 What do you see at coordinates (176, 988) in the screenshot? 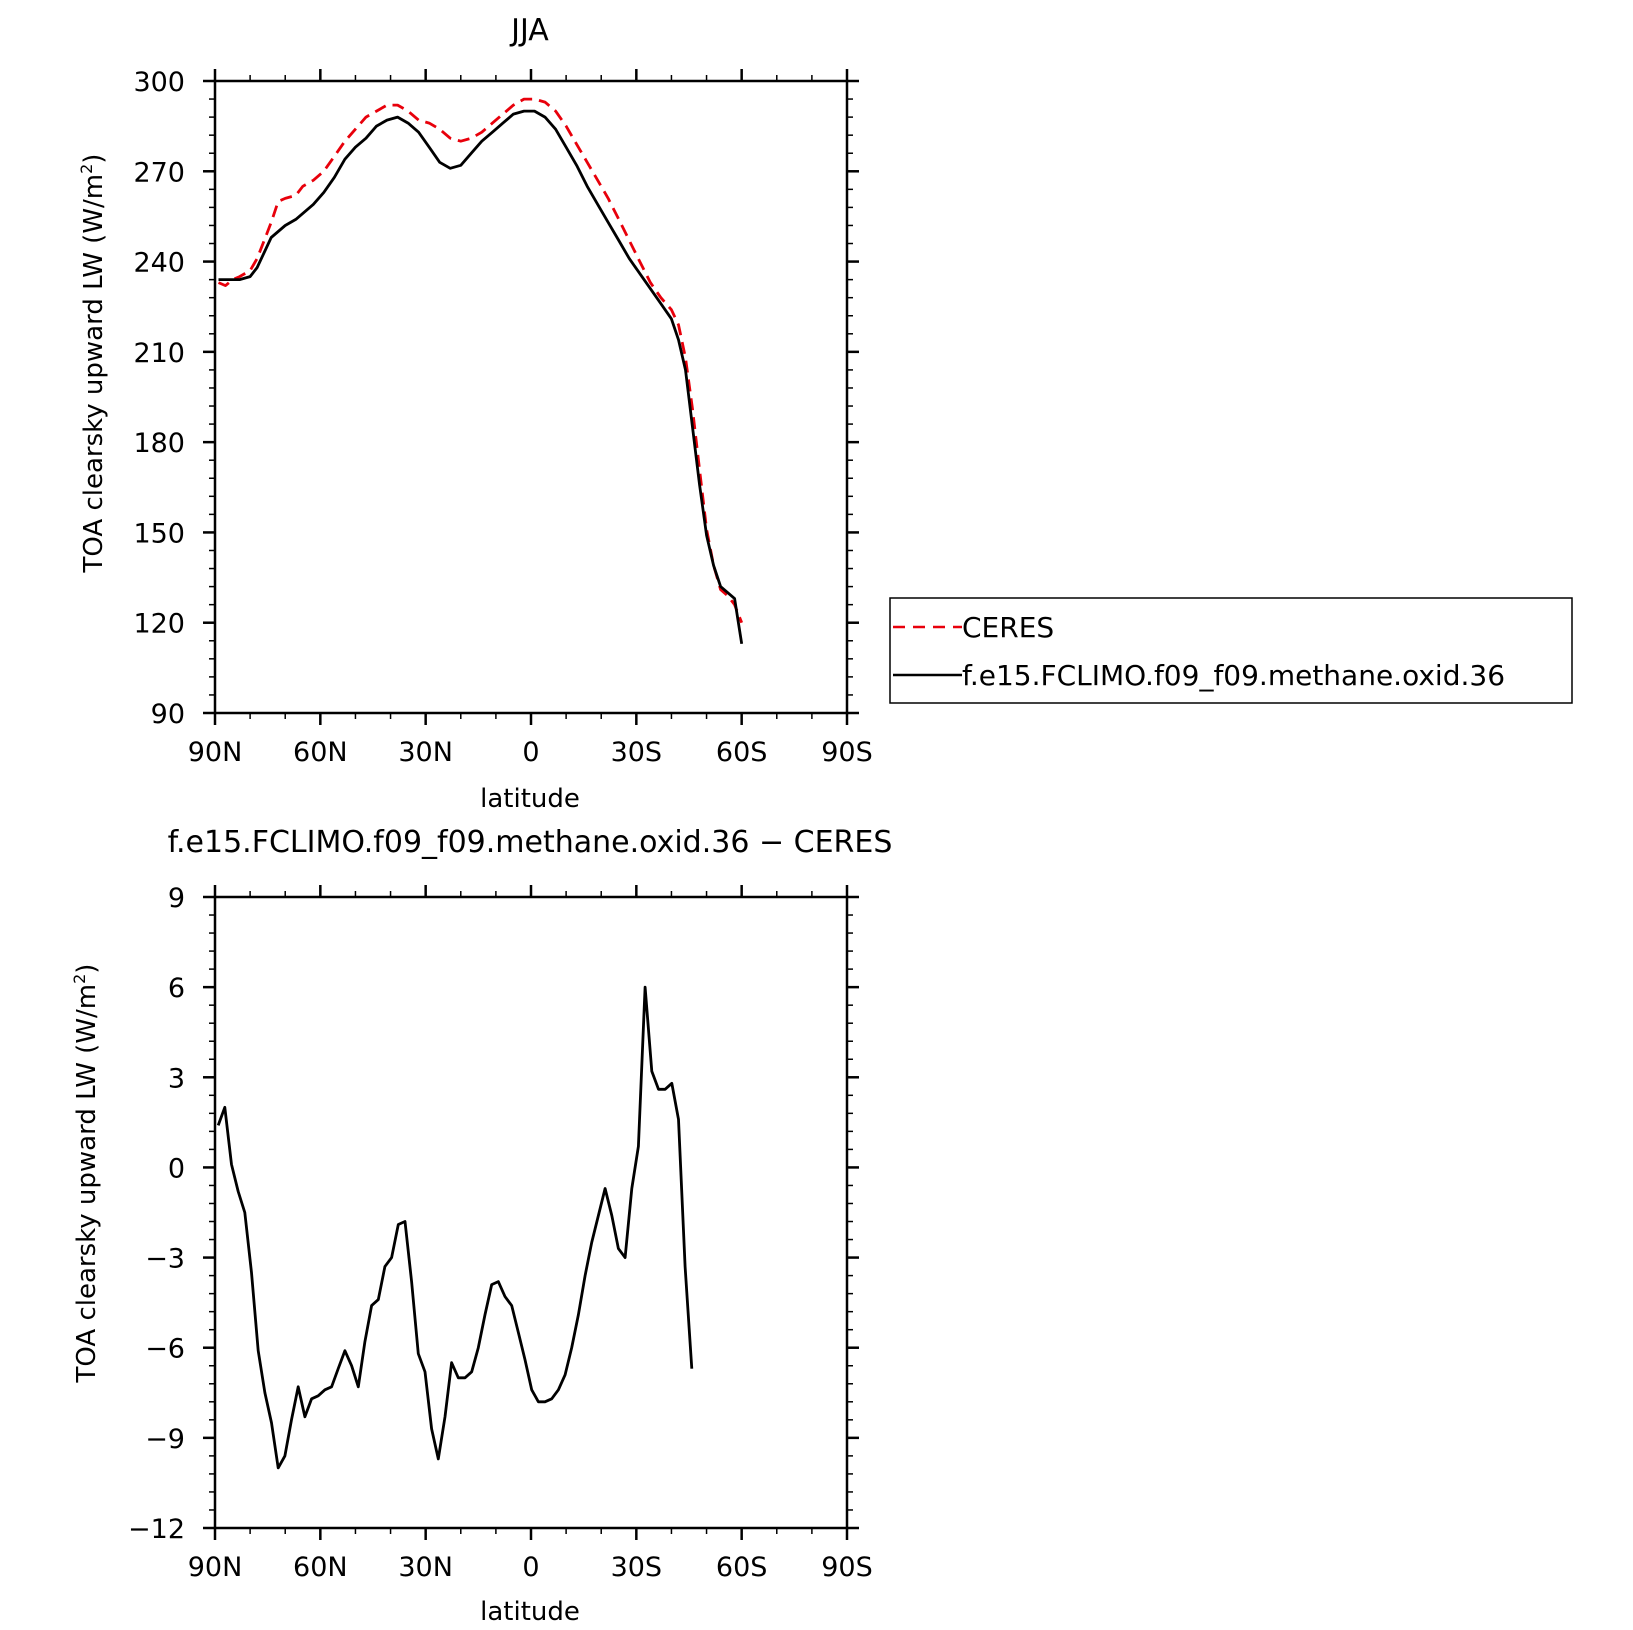
I see `bottom-y-tick-label: 6` at bounding box center [176, 988].